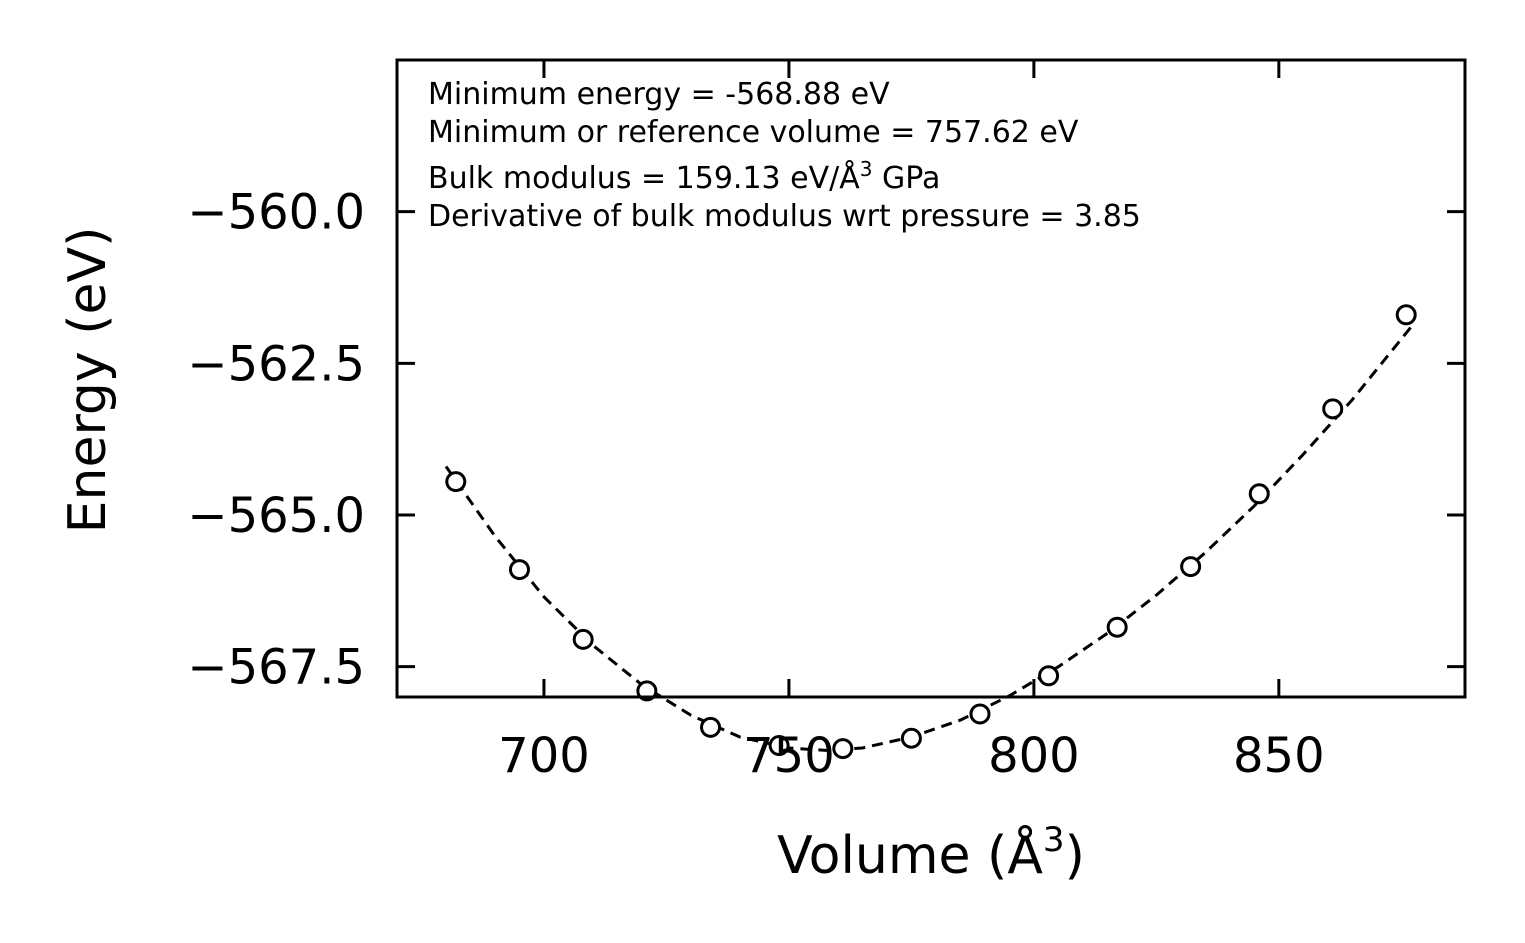  Describe the element at coordinates (276, 213) in the screenshot. I see `y-tick-label: −560.0` at that location.